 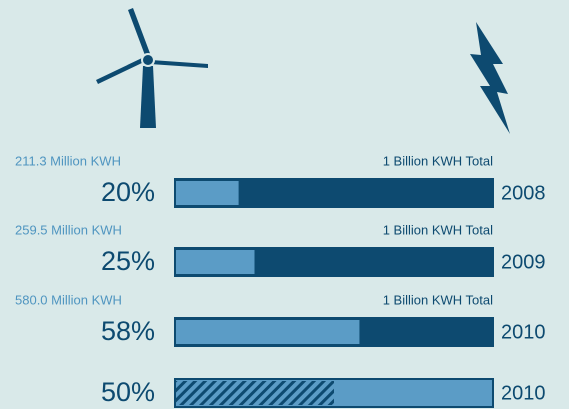 I want to click on lightning-icon, so click(x=490, y=78).